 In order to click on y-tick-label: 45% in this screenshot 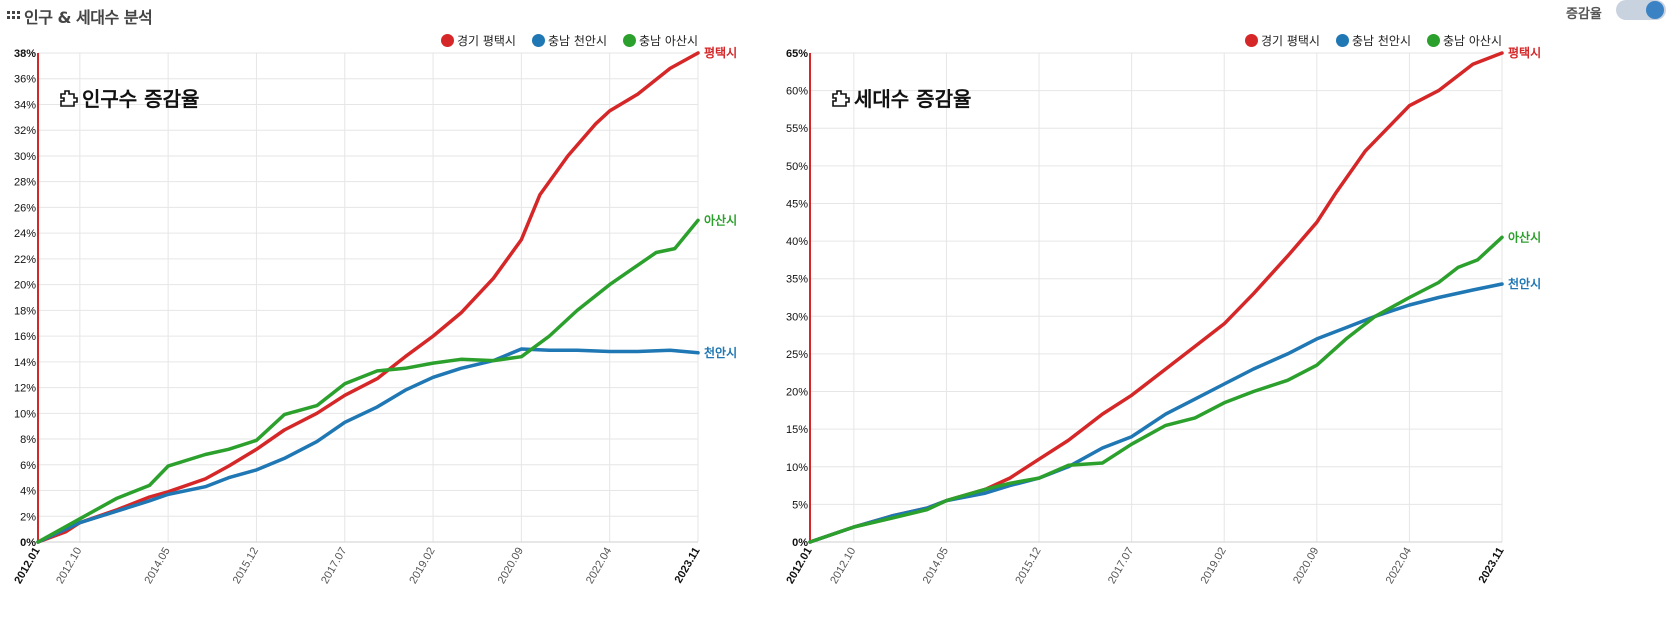, I will do `click(797, 204)`.